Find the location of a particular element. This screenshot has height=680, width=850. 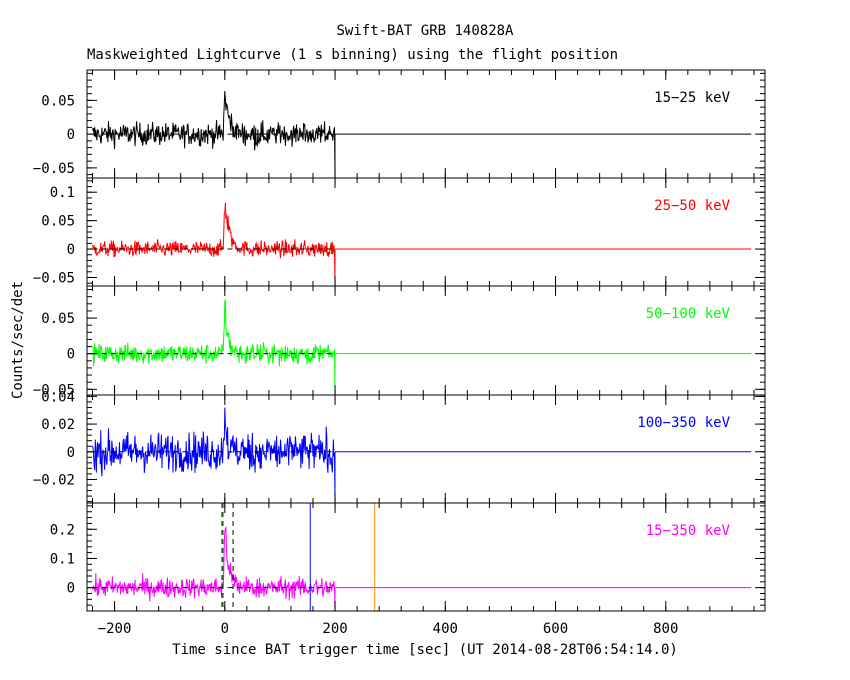

x-tick-label: 400 is located at coordinates (445, 629).